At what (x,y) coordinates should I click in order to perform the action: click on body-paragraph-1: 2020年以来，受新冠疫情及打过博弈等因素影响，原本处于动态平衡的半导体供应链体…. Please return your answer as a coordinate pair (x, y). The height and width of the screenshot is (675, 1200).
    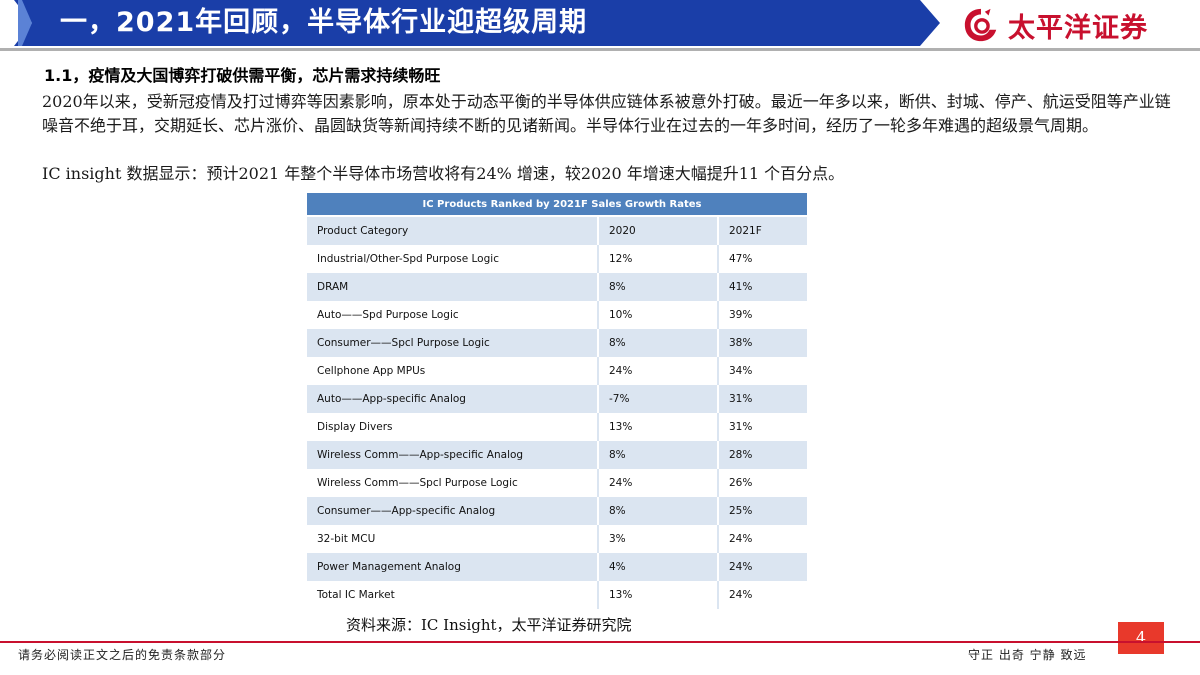
    Looking at the image, I should click on (606, 113).